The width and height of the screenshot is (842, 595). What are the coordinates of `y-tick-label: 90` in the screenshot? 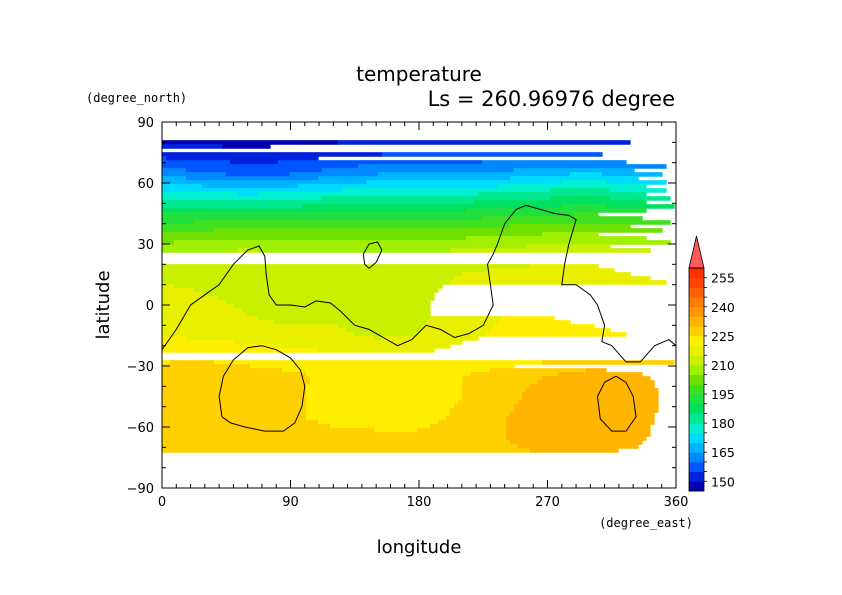 It's located at (145, 123).